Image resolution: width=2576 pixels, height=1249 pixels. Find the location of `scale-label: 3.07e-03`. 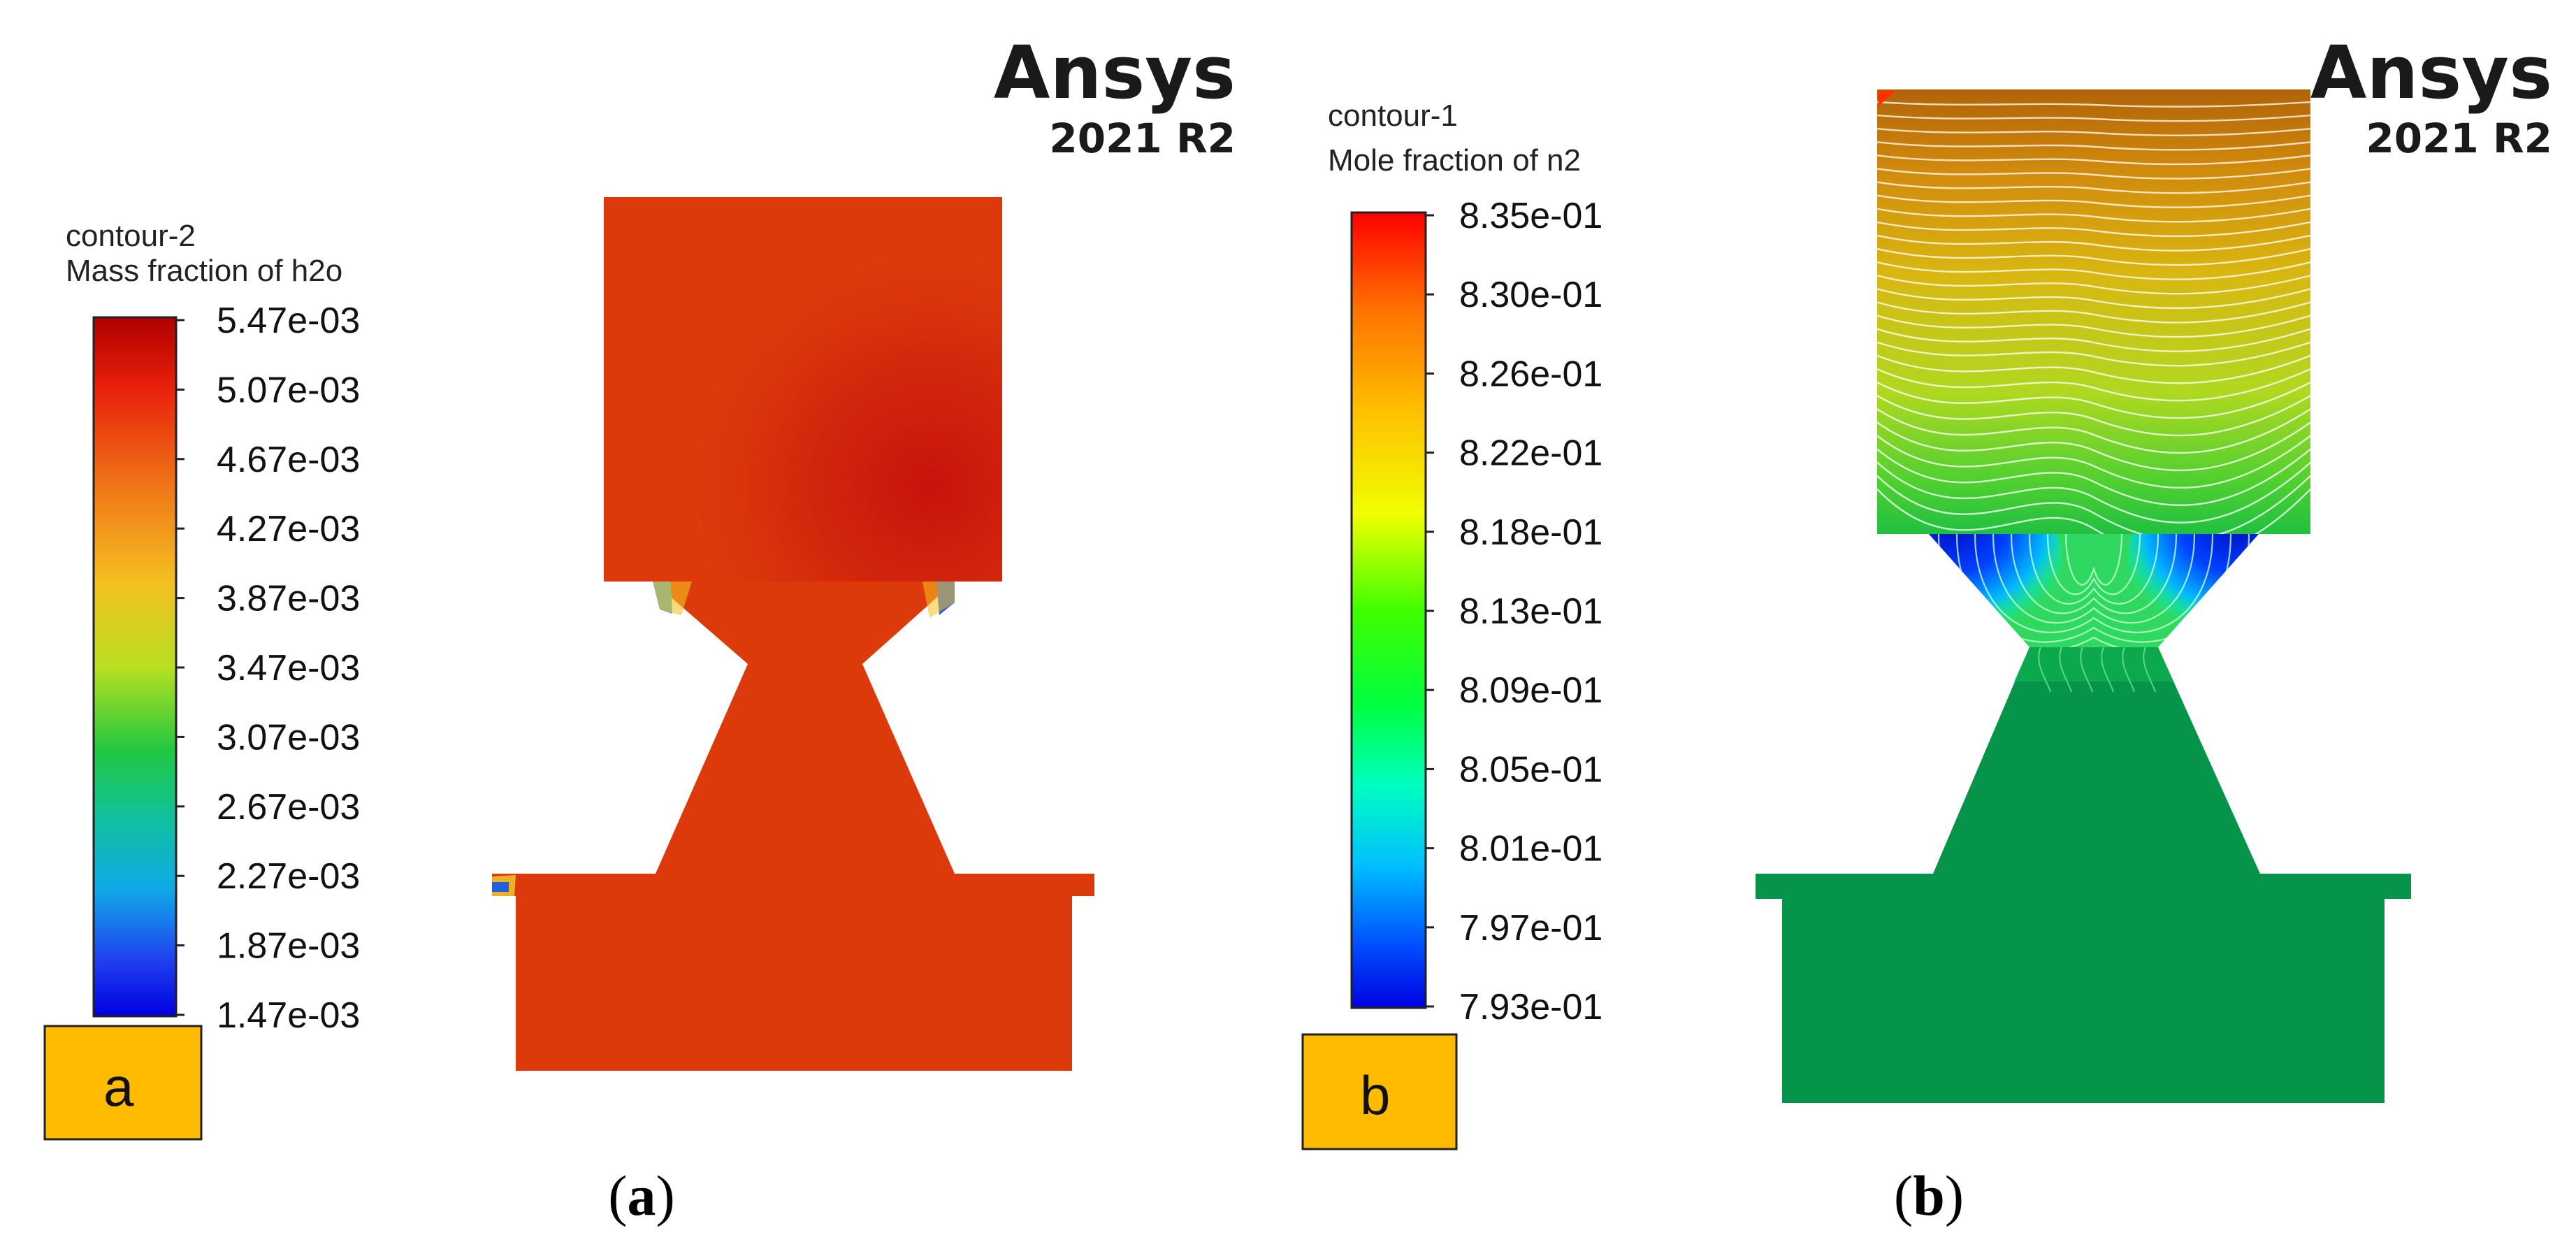

scale-label: 3.07e-03 is located at coordinates (288, 737).